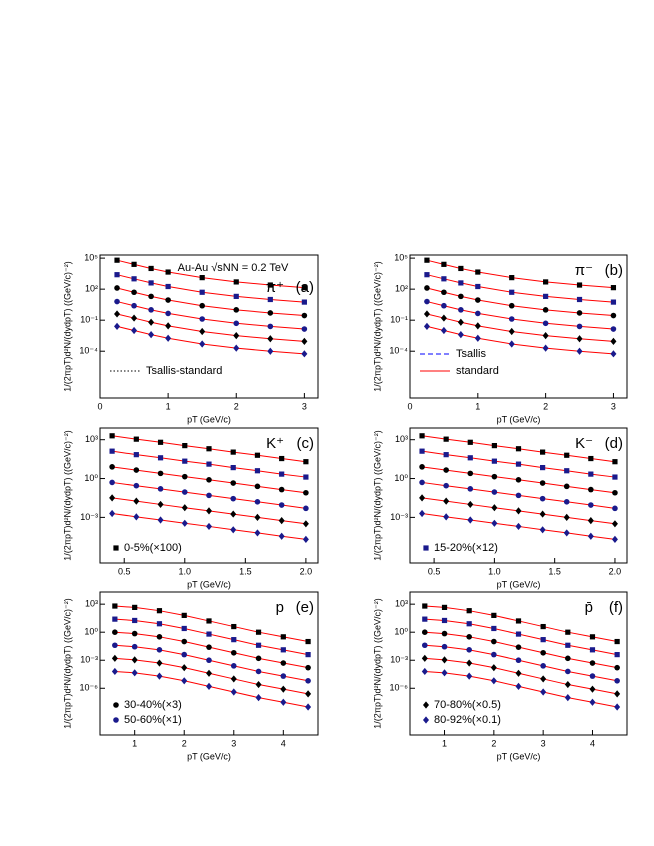 This screenshot has height=846, width=654. What do you see at coordinates (275, 443) in the screenshot?
I see `particle-label: K⁺` at bounding box center [275, 443].